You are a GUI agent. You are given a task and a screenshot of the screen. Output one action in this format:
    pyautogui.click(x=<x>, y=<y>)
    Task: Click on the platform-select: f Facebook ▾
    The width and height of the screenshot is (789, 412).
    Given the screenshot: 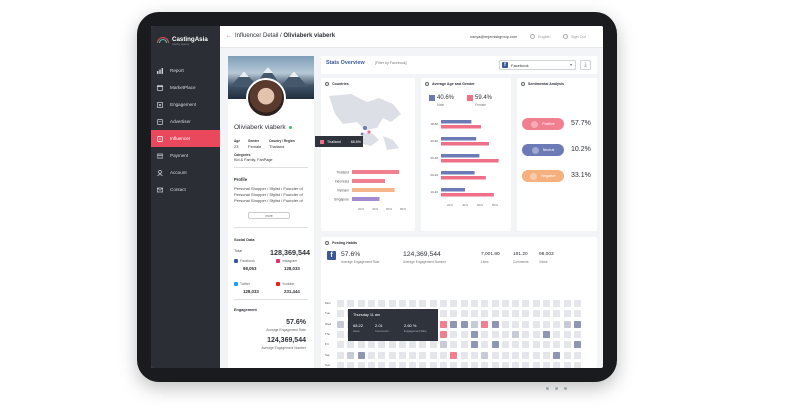 What is the action you would take?
    pyautogui.click(x=537, y=65)
    